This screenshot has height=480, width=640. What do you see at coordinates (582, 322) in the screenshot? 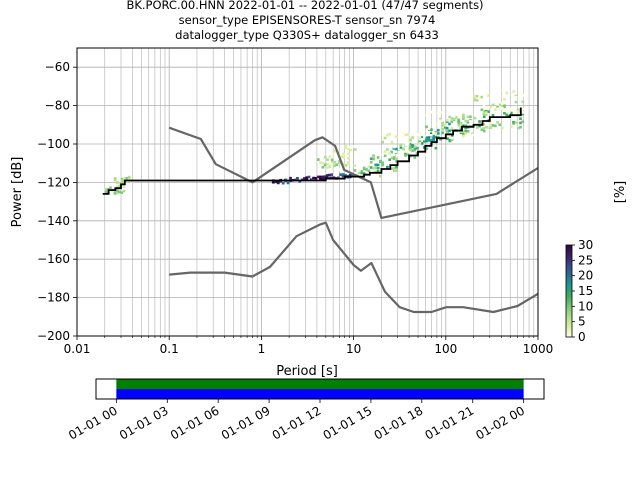
I see `colorbar-tick-label: 5` at bounding box center [582, 322].